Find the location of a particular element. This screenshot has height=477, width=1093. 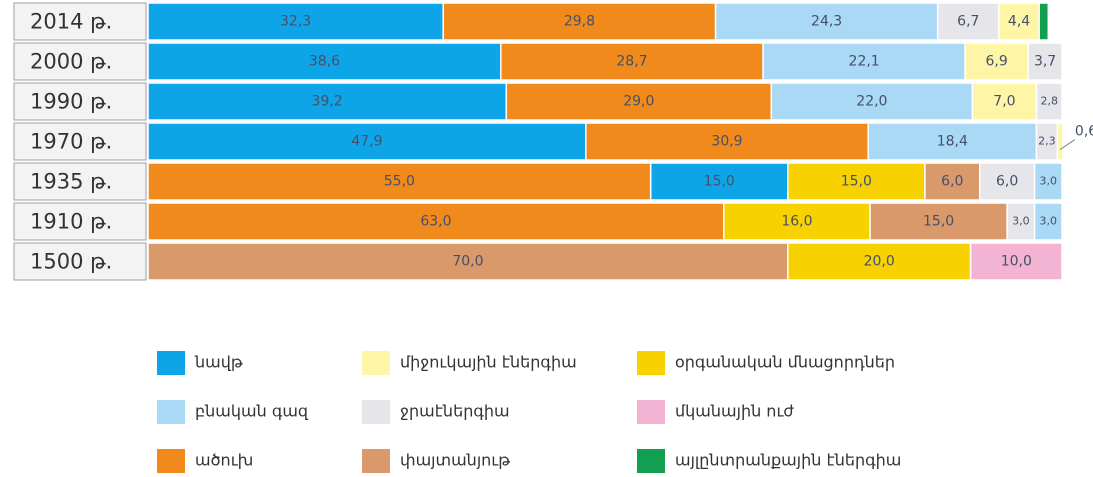

y-tick-label: 1910 թ. is located at coordinates (71, 222).